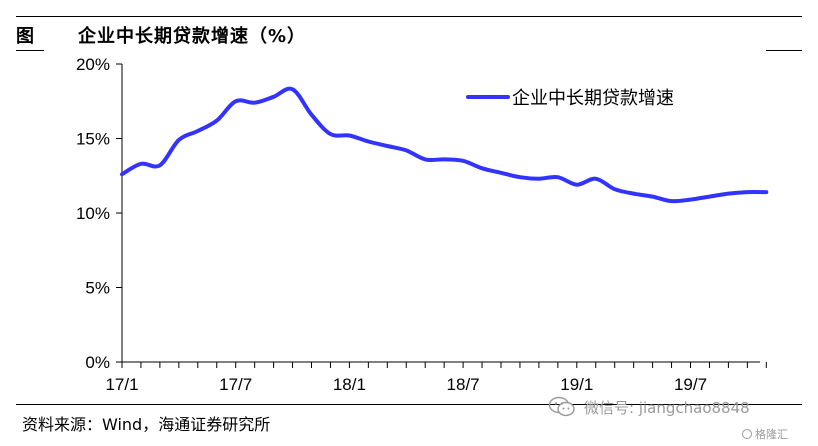  Describe the element at coordinates (690, 384) in the screenshot. I see `x-tick-label: 19/7` at that location.